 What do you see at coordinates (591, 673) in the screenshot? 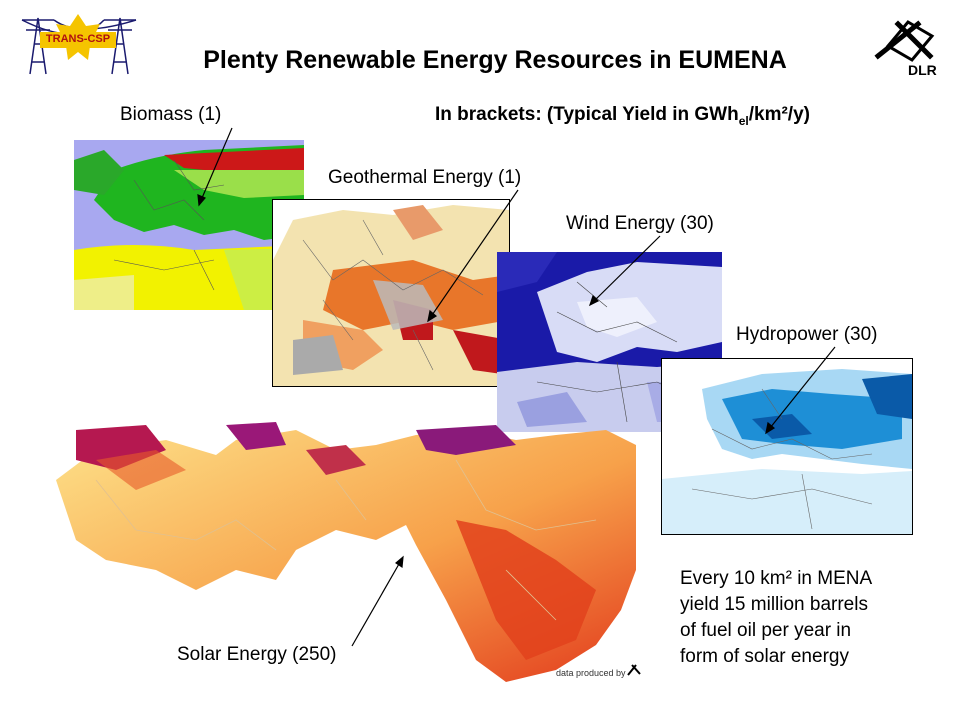
I see `data-credit: data produced by` at bounding box center [591, 673].